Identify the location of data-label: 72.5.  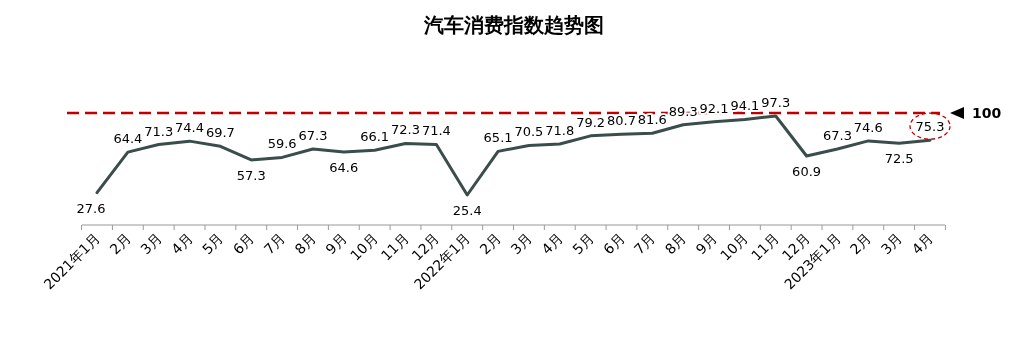
(899, 159).